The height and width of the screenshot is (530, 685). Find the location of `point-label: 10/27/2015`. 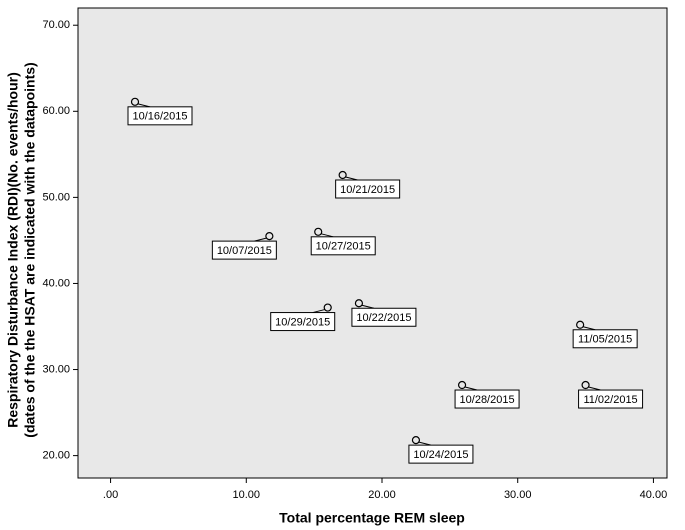

point-label: 10/27/2015 is located at coordinates (343, 247).